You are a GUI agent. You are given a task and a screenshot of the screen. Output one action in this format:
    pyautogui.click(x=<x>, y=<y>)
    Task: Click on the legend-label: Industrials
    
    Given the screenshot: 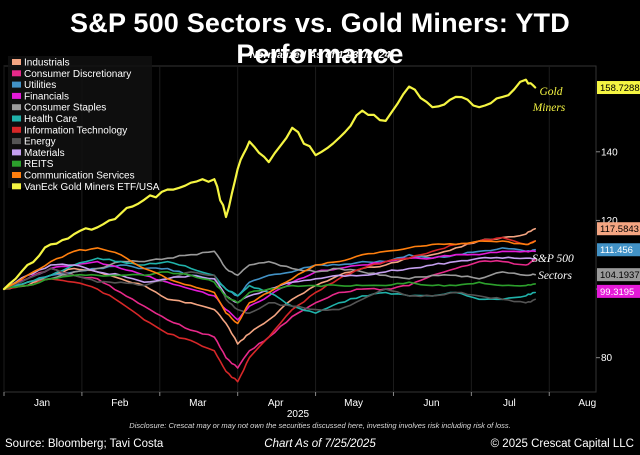 What is the action you would take?
    pyautogui.click(x=47, y=63)
    